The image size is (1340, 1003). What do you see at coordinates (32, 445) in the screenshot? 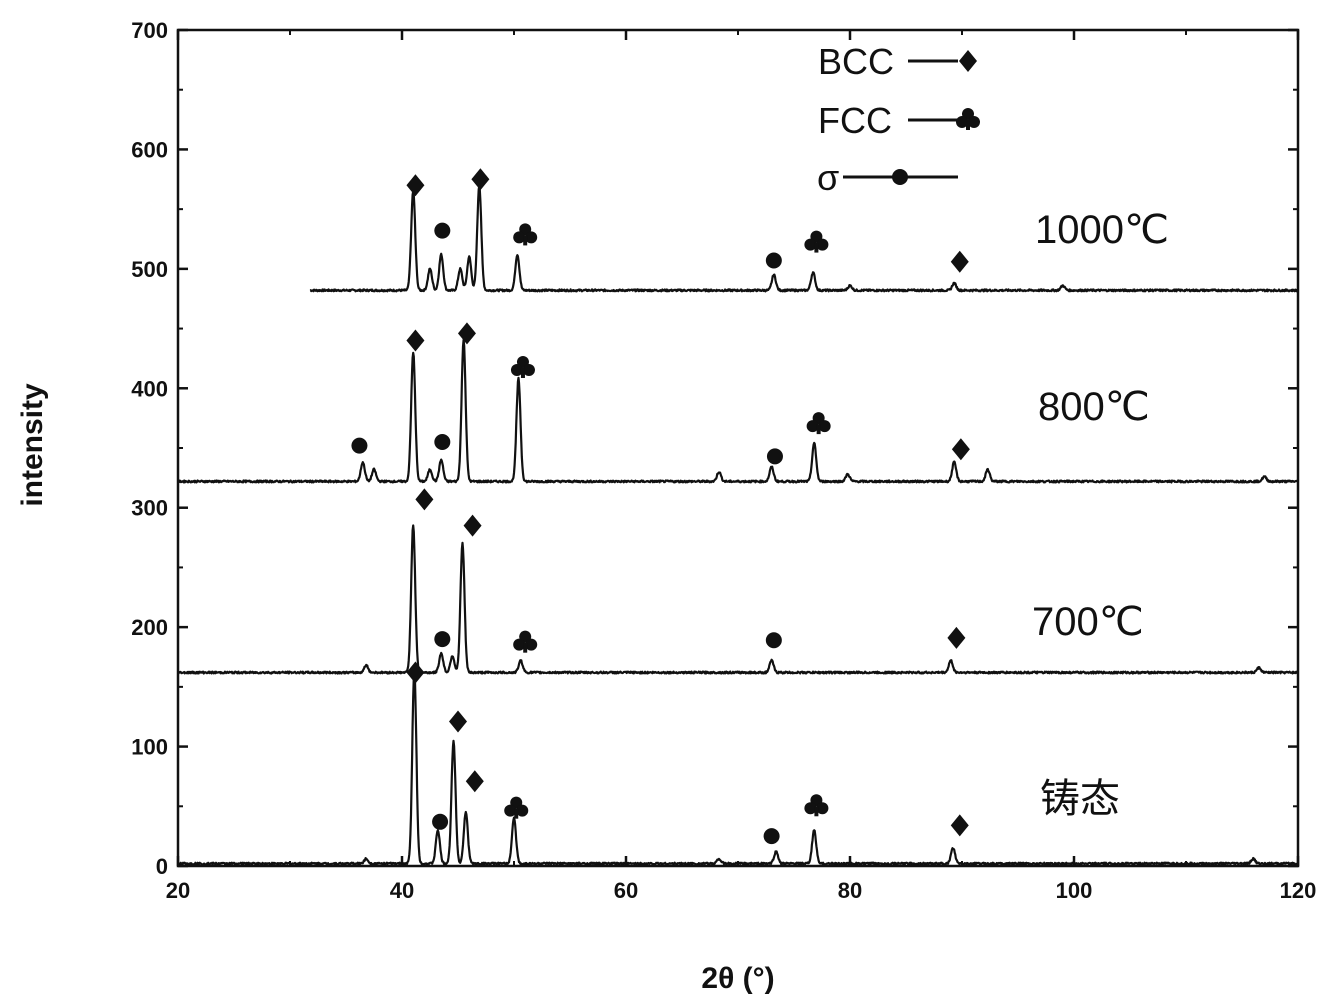
I see `y-axis-title: intensity` at bounding box center [32, 445].